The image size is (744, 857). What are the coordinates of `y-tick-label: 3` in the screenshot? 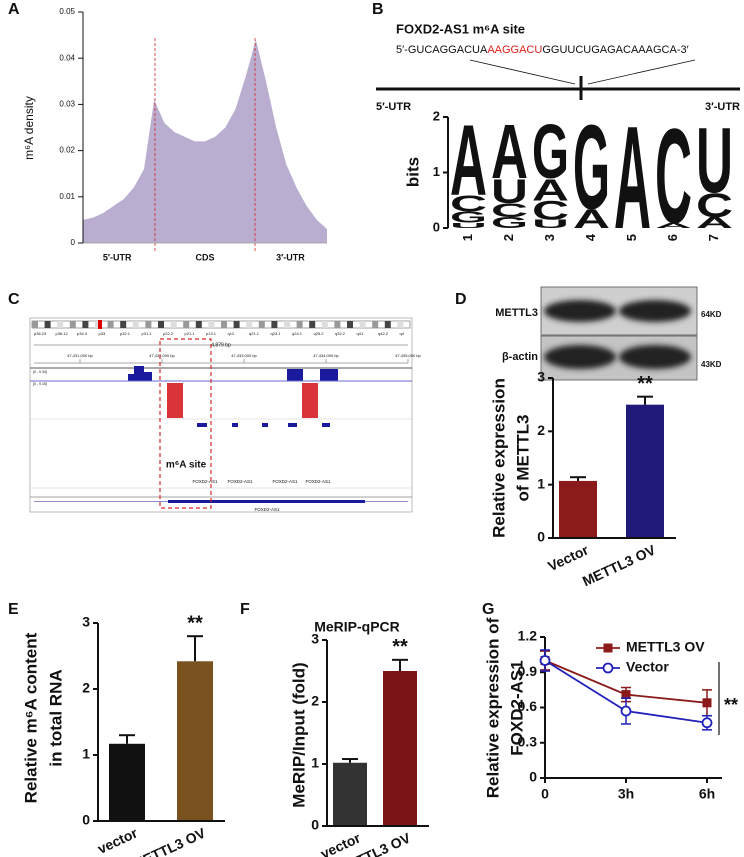 It's located at (541, 377).